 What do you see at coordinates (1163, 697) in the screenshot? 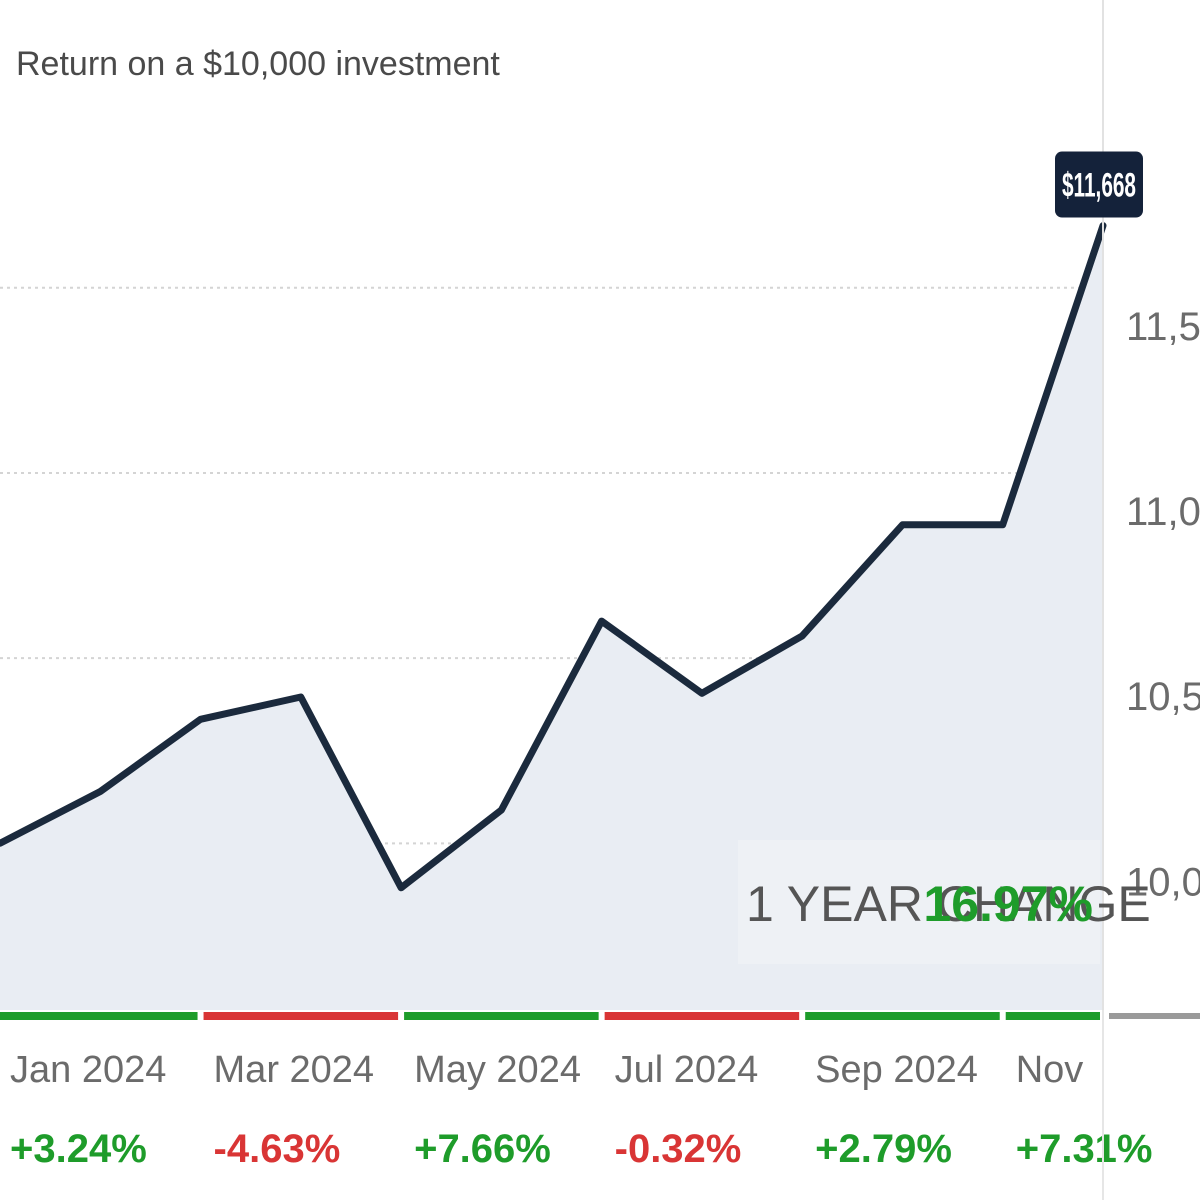
I see `y-tick-label: 10,500` at bounding box center [1163, 697].